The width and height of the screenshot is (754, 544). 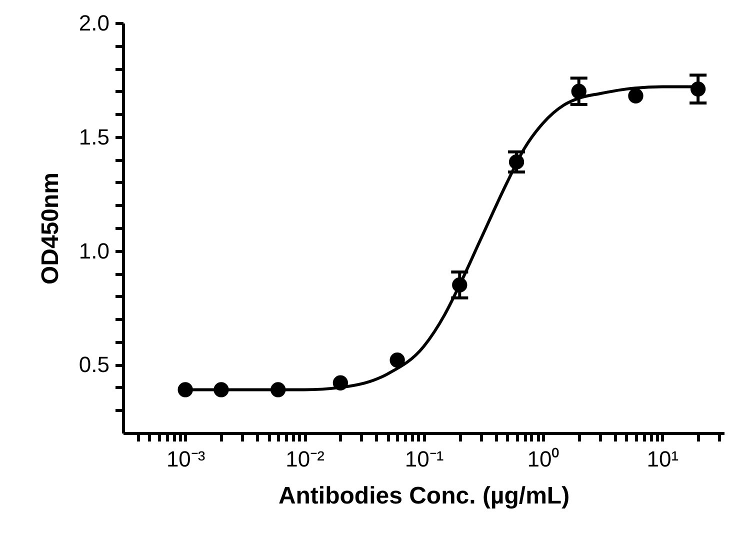 What do you see at coordinates (94, 137) in the screenshot?
I see `y-tick-label: 1.5` at bounding box center [94, 137].